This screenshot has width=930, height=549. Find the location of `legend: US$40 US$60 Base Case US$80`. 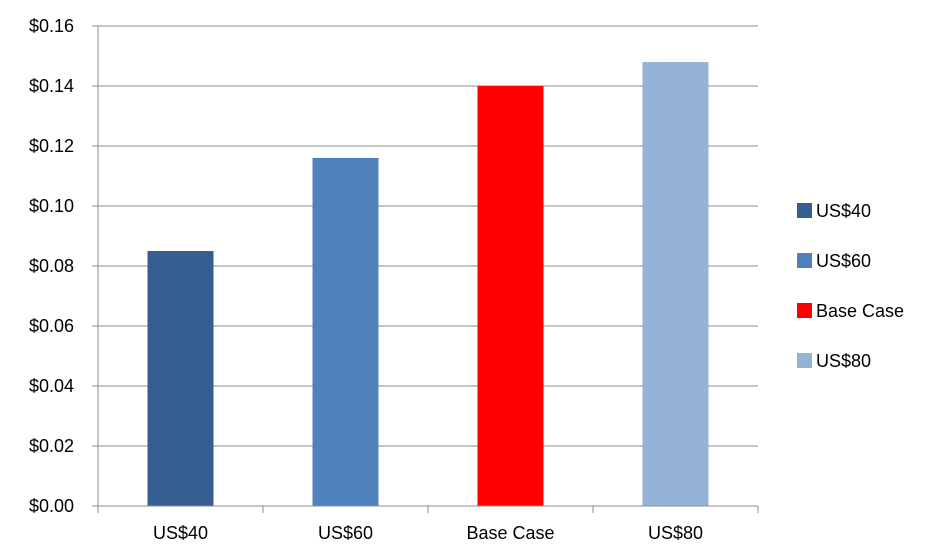

legend: US$40 US$60 Base Case US$80 is located at coordinates (850, 286).